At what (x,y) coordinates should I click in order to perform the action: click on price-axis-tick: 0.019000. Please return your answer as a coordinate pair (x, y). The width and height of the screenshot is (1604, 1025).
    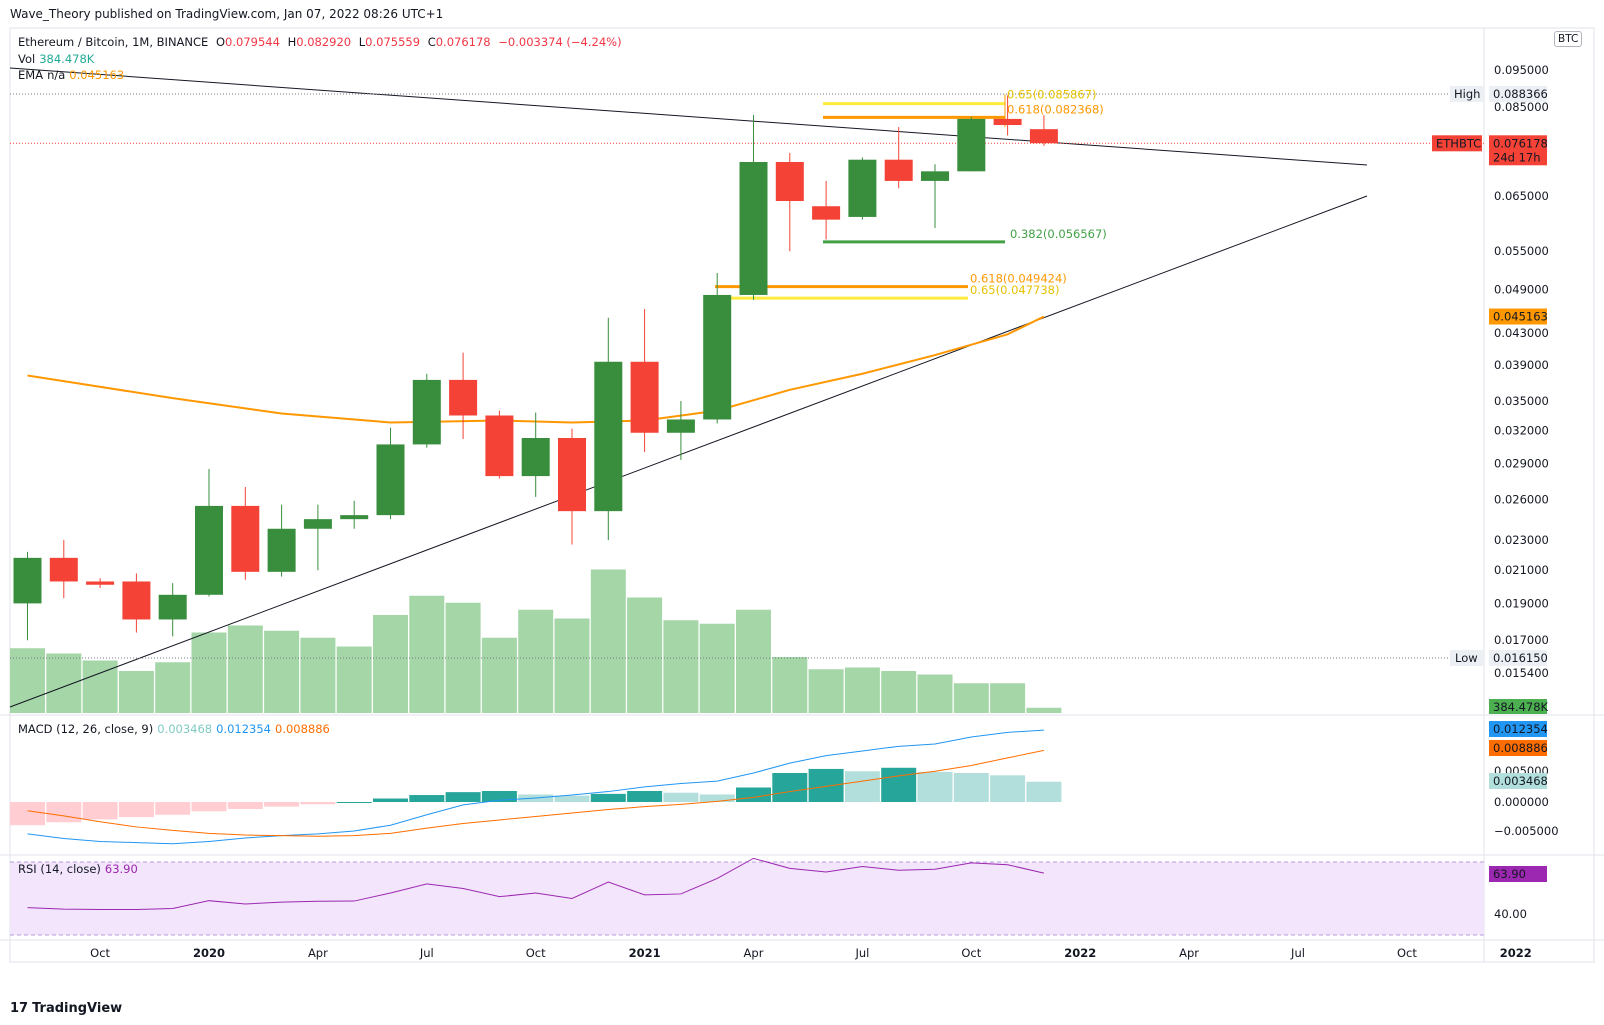
    Looking at the image, I should click on (1521, 603).